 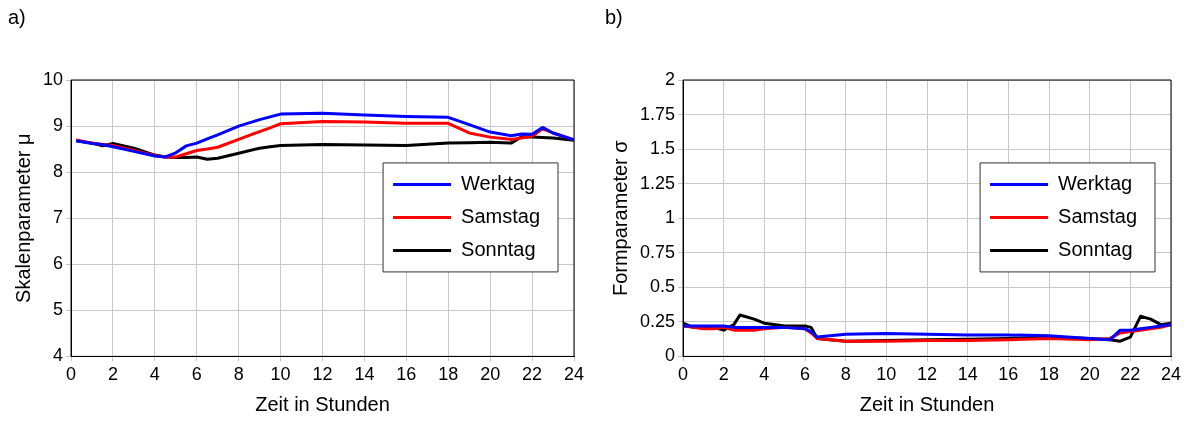 What do you see at coordinates (22, 218) in the screenshot?
I see `y-axis-title: Skalenparameter μ` at bounding box center [22, 218].